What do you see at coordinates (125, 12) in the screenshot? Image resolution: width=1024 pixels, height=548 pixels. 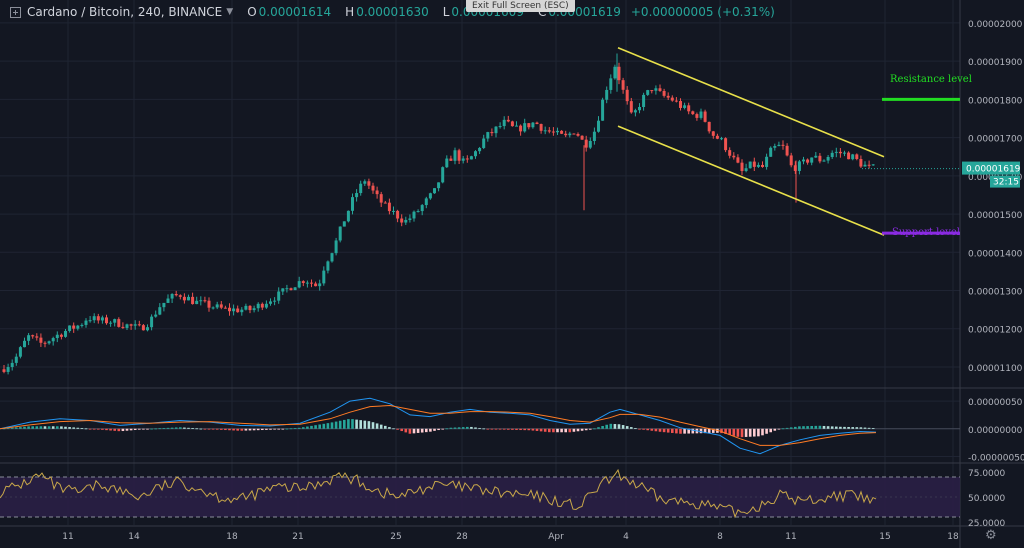 I see `symbol-title: Cardano / Bitcoin, 240, BINANCE` at bounding box center [125, 12].